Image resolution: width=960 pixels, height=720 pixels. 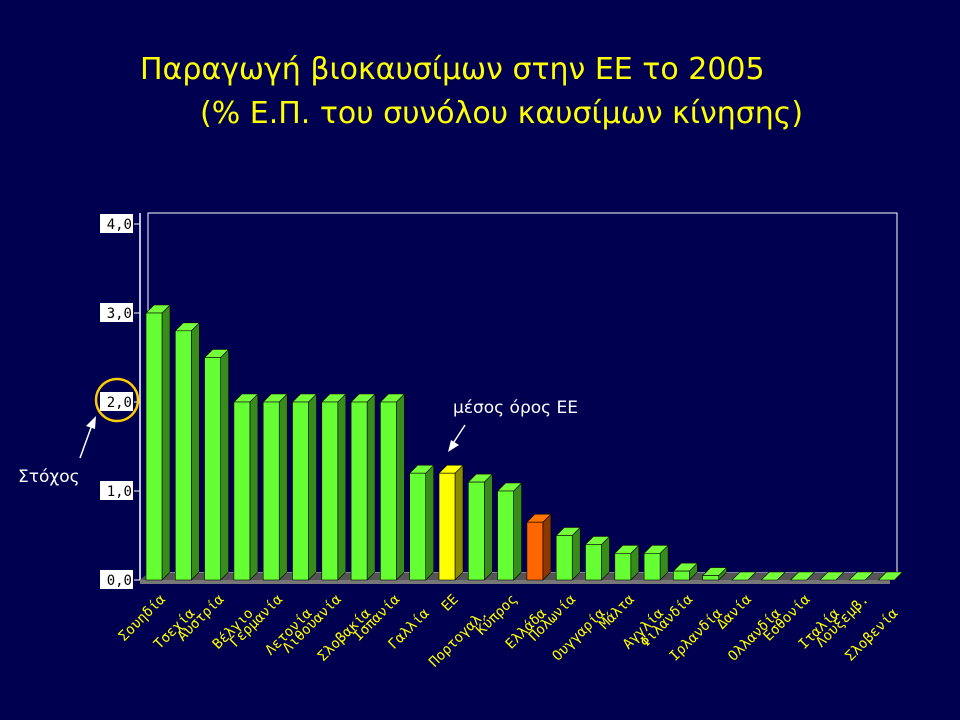 What do you see at coordinates (119, 581) in the screenshot?
I see `y-tick-label: 0,0` at bounding box center [119, 581].